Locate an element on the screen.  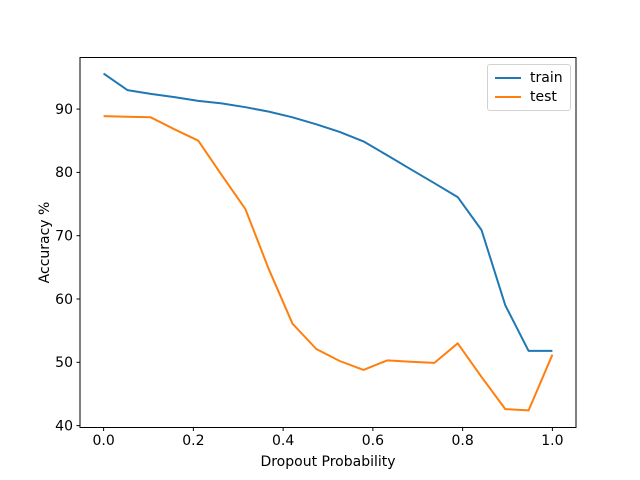
x-tick-label: 0.2 is located at coordinates (193, 441).